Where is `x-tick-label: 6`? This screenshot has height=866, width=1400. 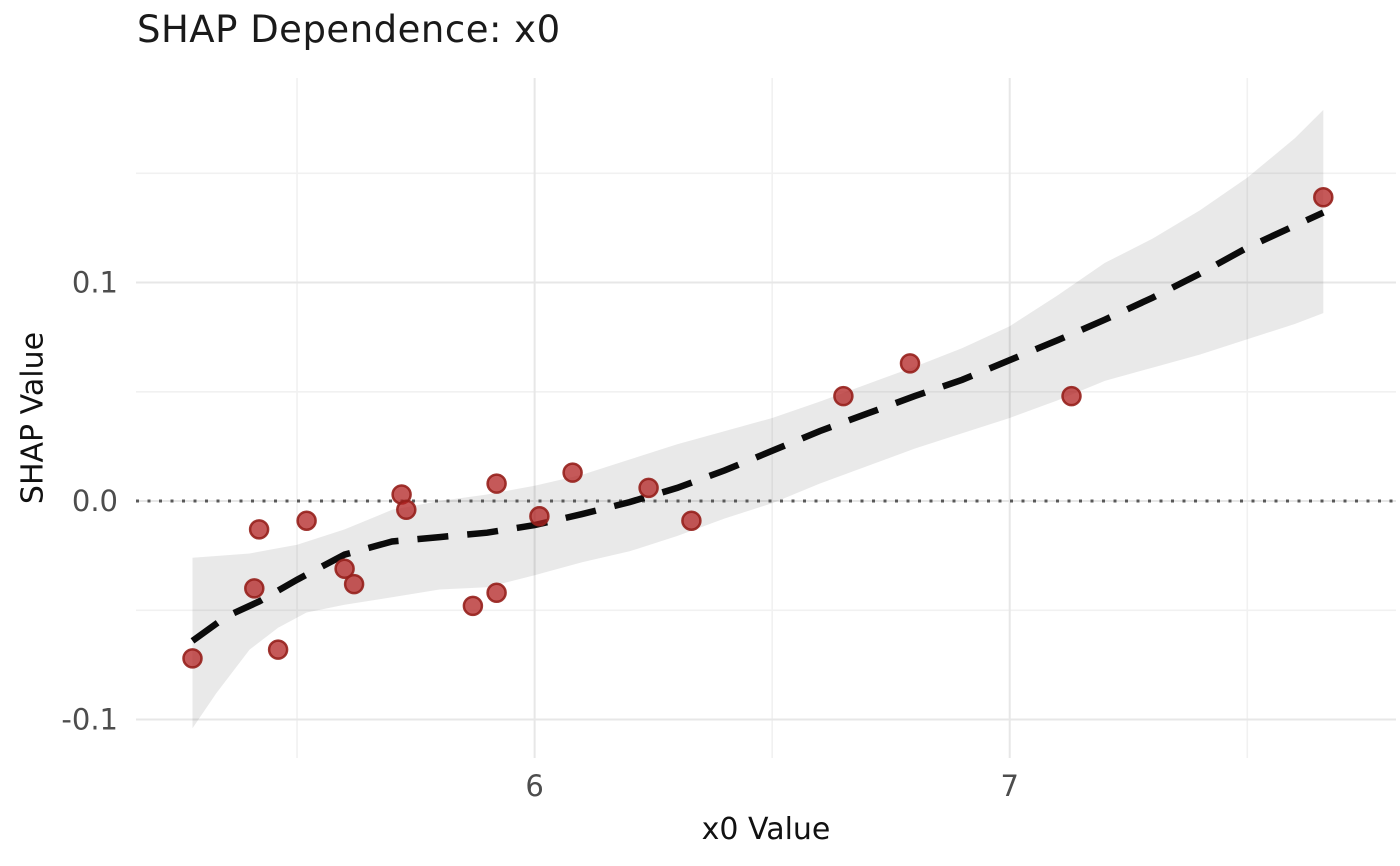
x-tick-label: 6 is located at coordinates (534, 786).